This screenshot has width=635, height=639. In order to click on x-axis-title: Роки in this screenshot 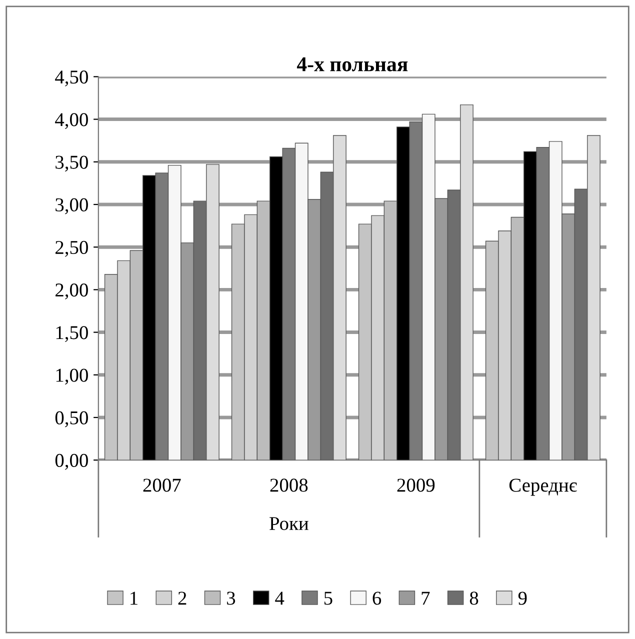, I will do `click(289, 523)`.